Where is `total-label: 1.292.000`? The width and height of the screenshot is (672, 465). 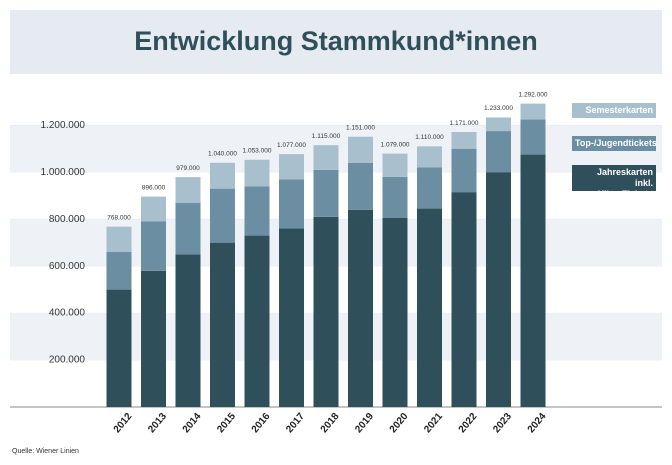
total-label: 1.292.000 is located at coordinates (533, 94).